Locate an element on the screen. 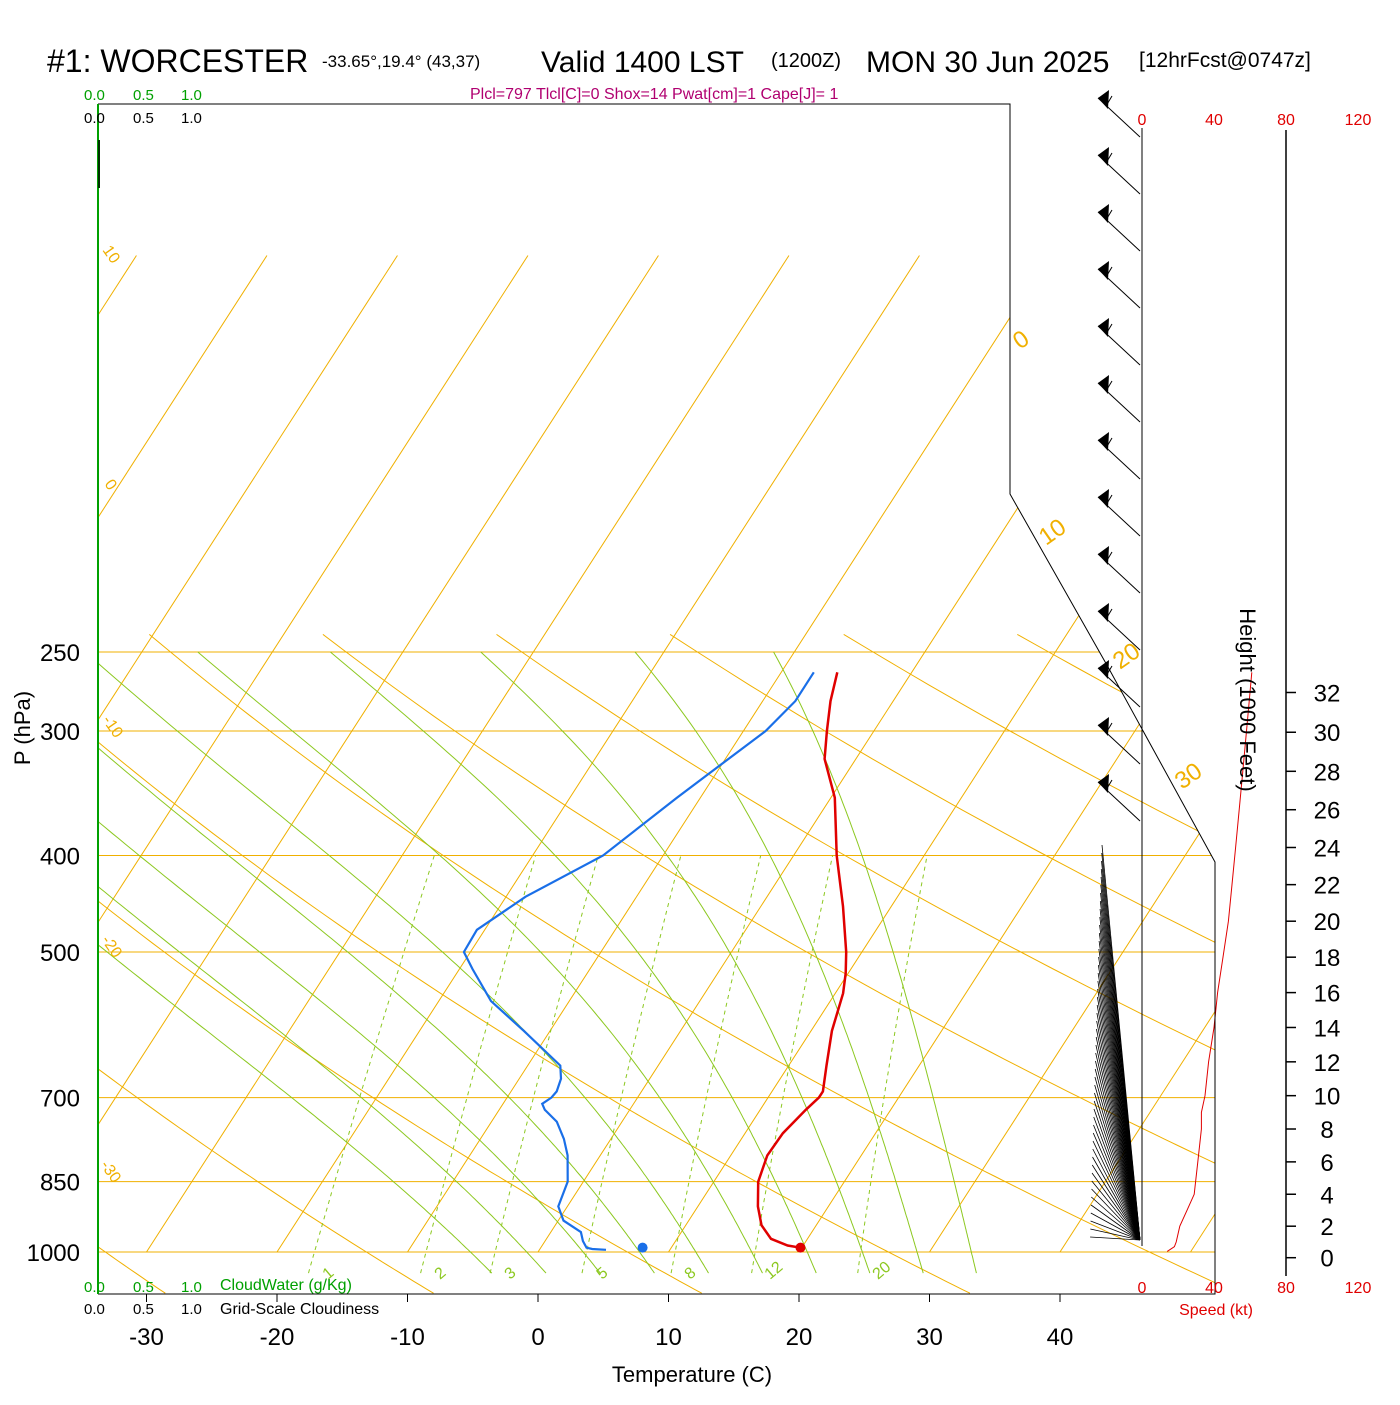  cloudiness-bottom-tick-2: 1.0 is located at coordinates (191, 1309).